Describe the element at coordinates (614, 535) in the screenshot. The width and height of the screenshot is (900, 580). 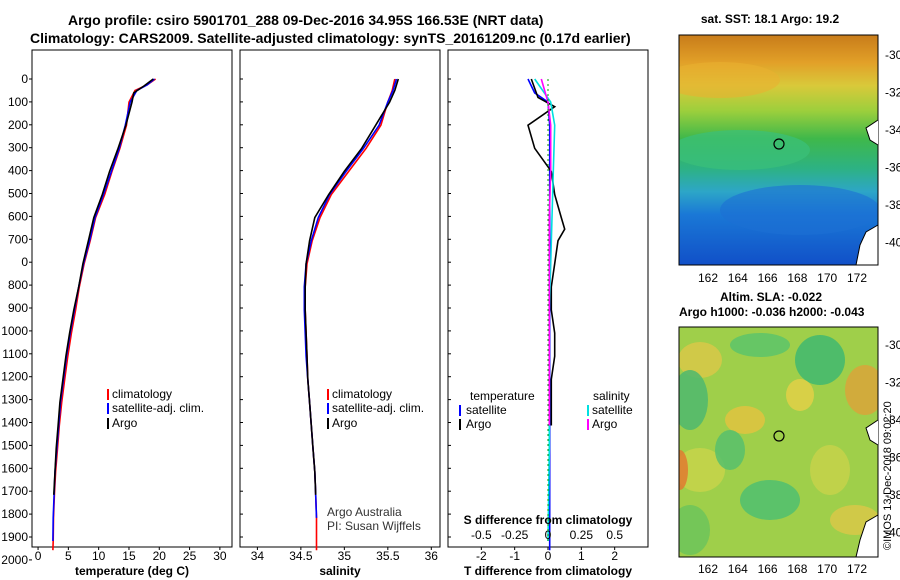
I see `s-tick-label: 0.5` at that location.